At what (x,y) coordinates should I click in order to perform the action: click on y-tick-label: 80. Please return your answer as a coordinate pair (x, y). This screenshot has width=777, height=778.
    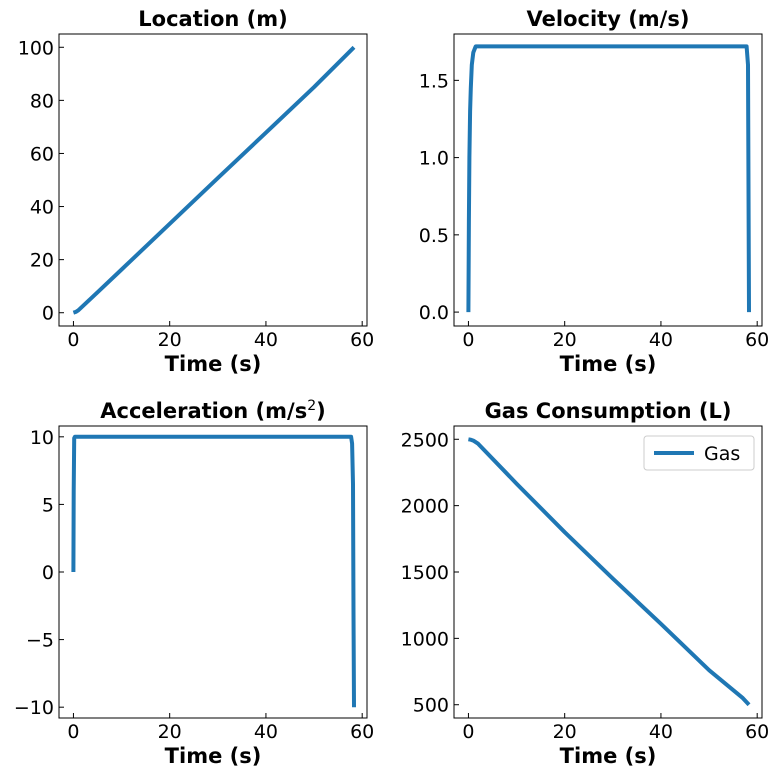
    Looking at the image, I should click on (42, 101).